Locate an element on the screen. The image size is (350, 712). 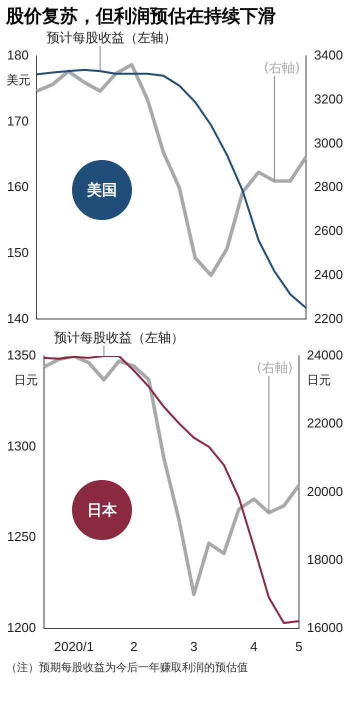
y-tick-label: 160 is located at coordinates (17, 186).